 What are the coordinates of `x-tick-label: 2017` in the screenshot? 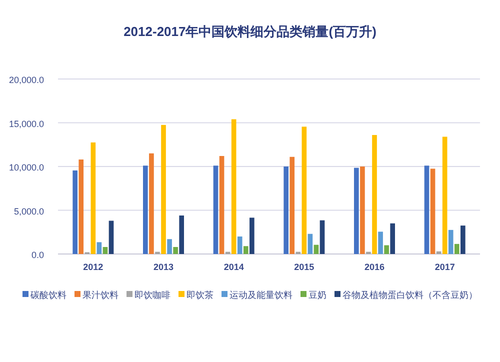 It's located at (444, 267).